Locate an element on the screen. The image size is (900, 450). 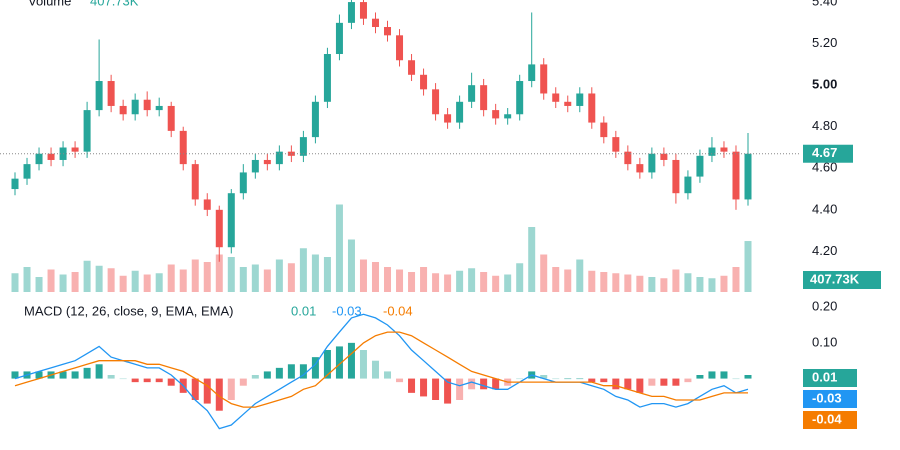
last-price-badge is located at coordinates (828, 153).